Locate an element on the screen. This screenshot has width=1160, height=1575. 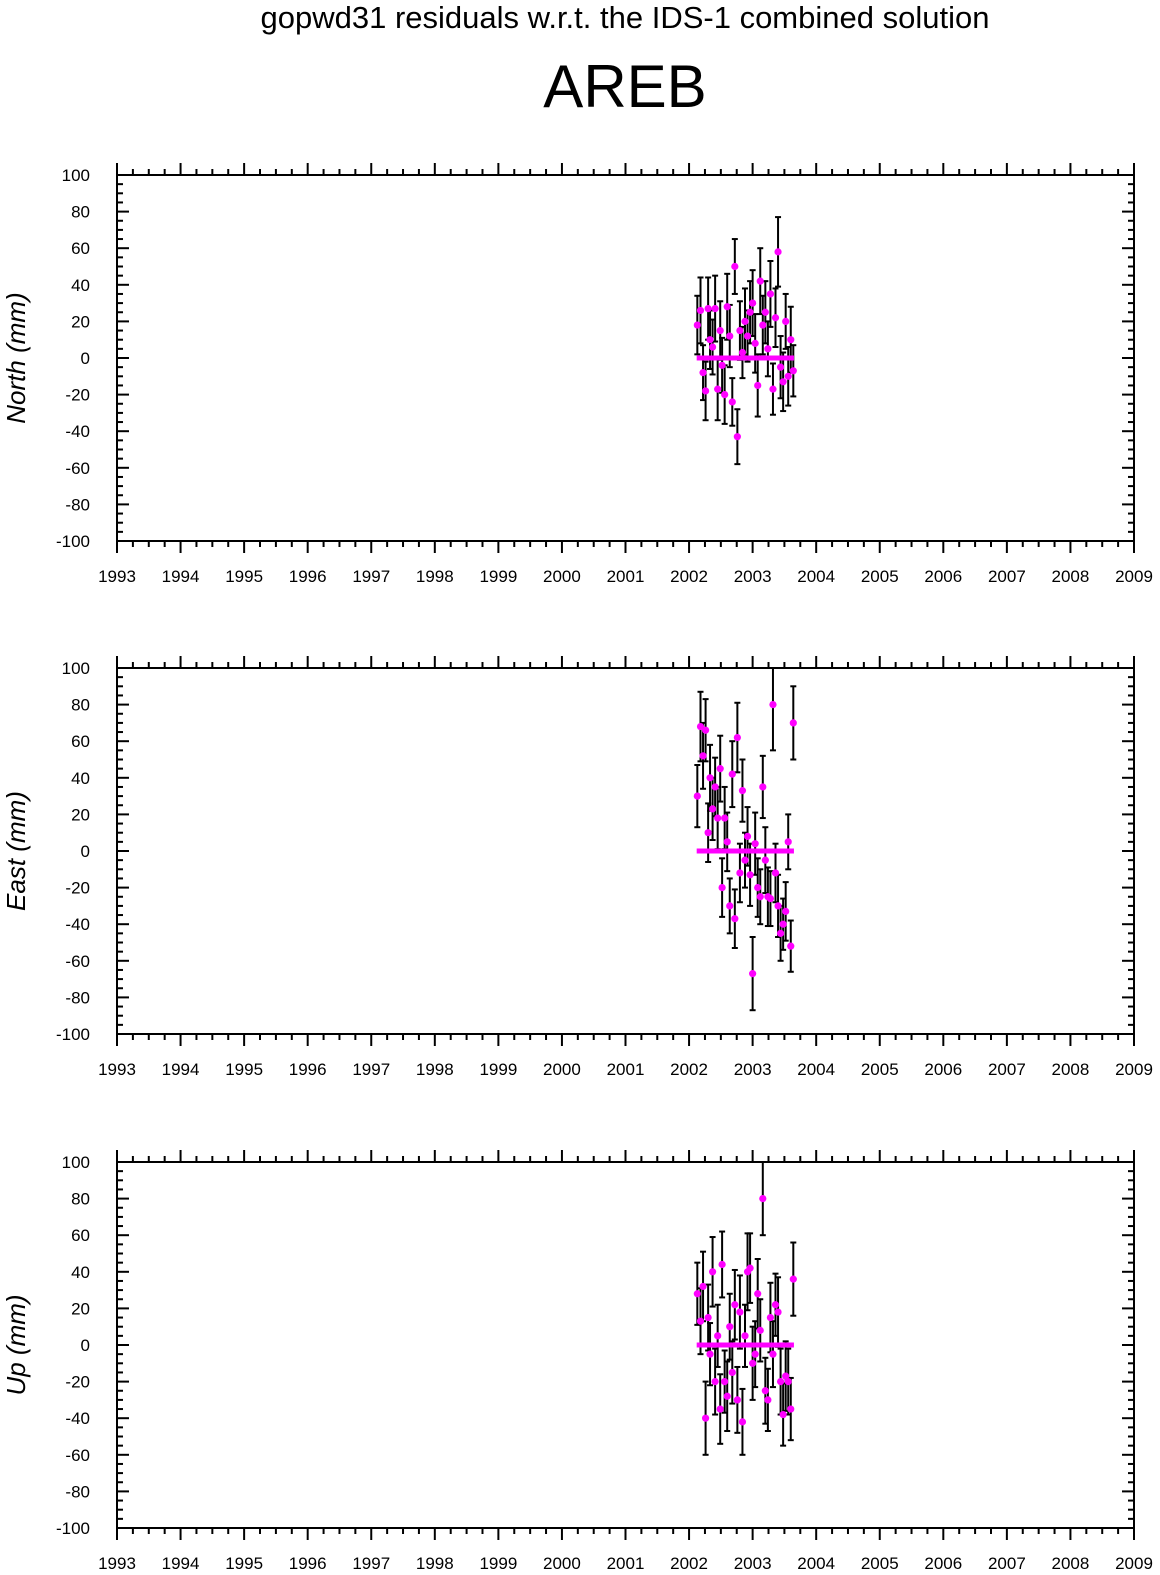
up-xtick-label: 2006 is located at coordinates (943, 1563).